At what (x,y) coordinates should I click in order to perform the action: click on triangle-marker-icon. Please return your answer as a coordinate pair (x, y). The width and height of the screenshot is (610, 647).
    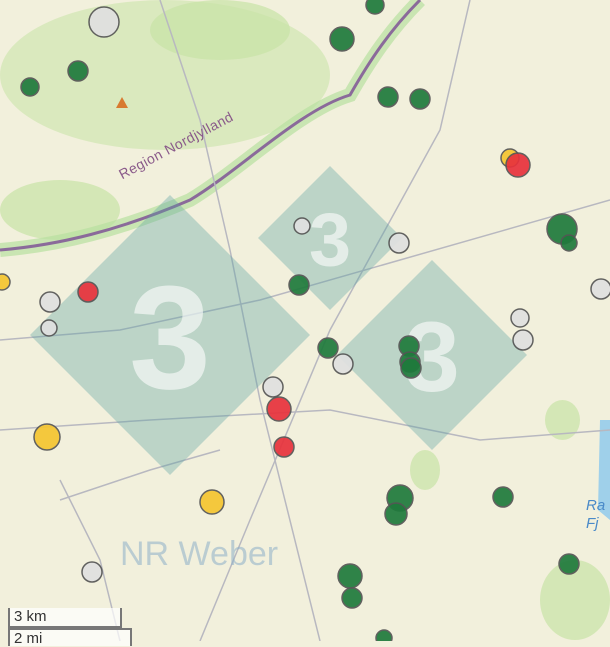
    Looking at the image, I should click on (122, 102).